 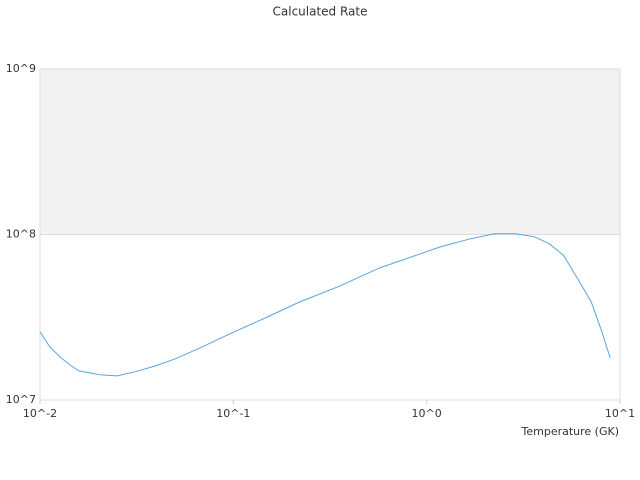 I want to click on x-tick-label: 10^1, so click(x=620, y=413).